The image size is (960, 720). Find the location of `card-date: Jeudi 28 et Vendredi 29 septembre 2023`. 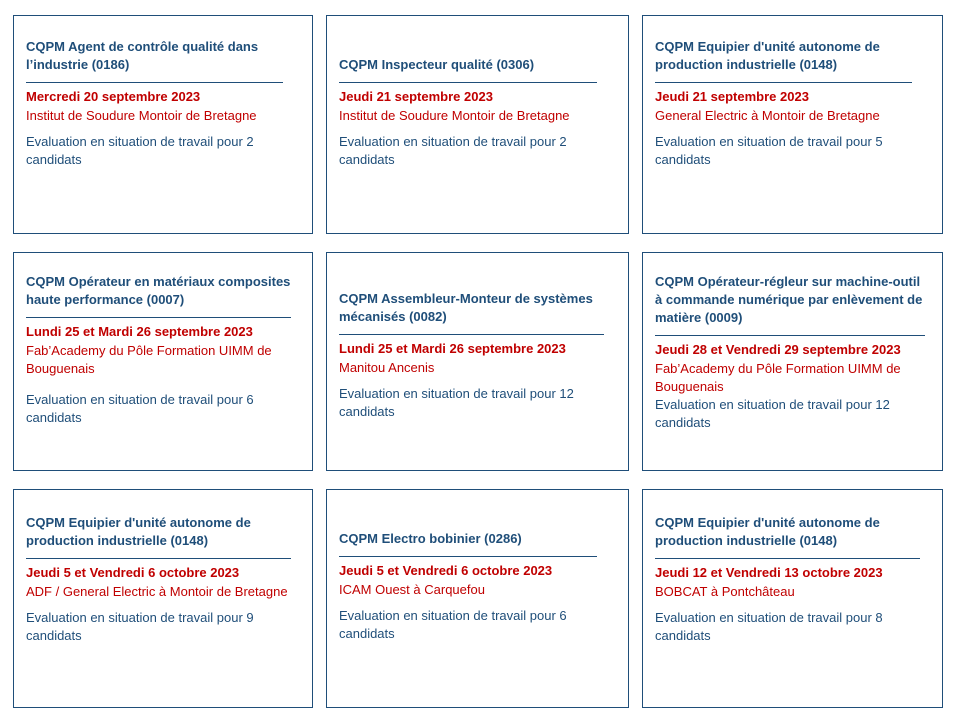

card-date: Jeudi 28 et Vendredi 29 septembre 2023 is located at coordinates (778, 349).